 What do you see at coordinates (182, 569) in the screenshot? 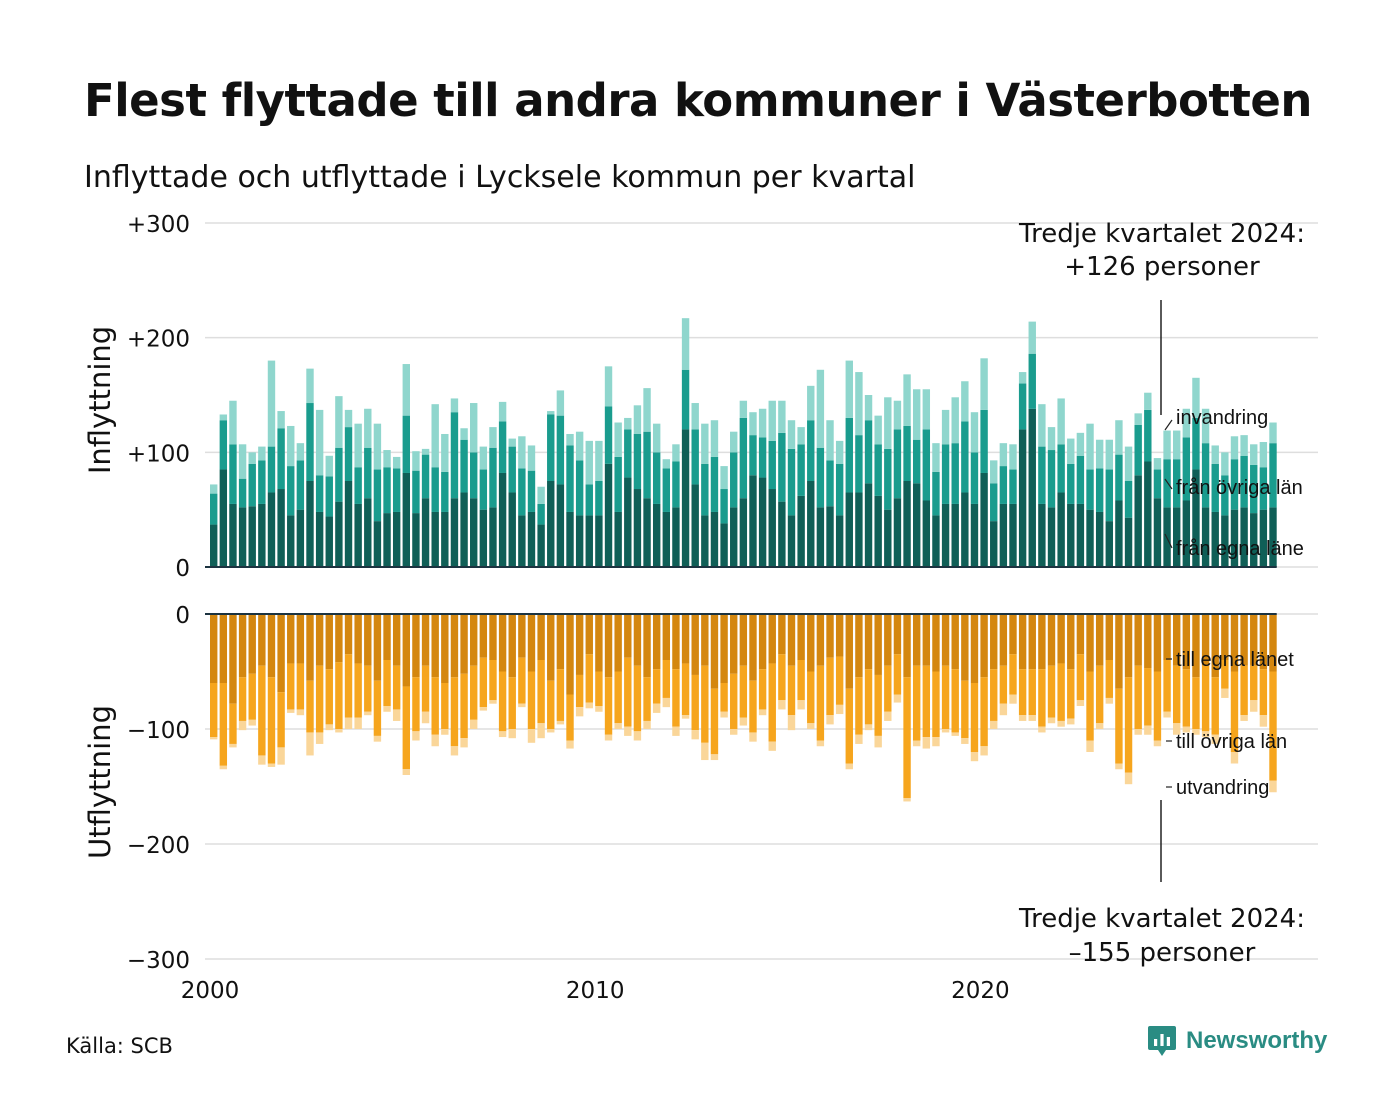
I see `y-tick-label-top: 0` at bounding box center [182, 569].